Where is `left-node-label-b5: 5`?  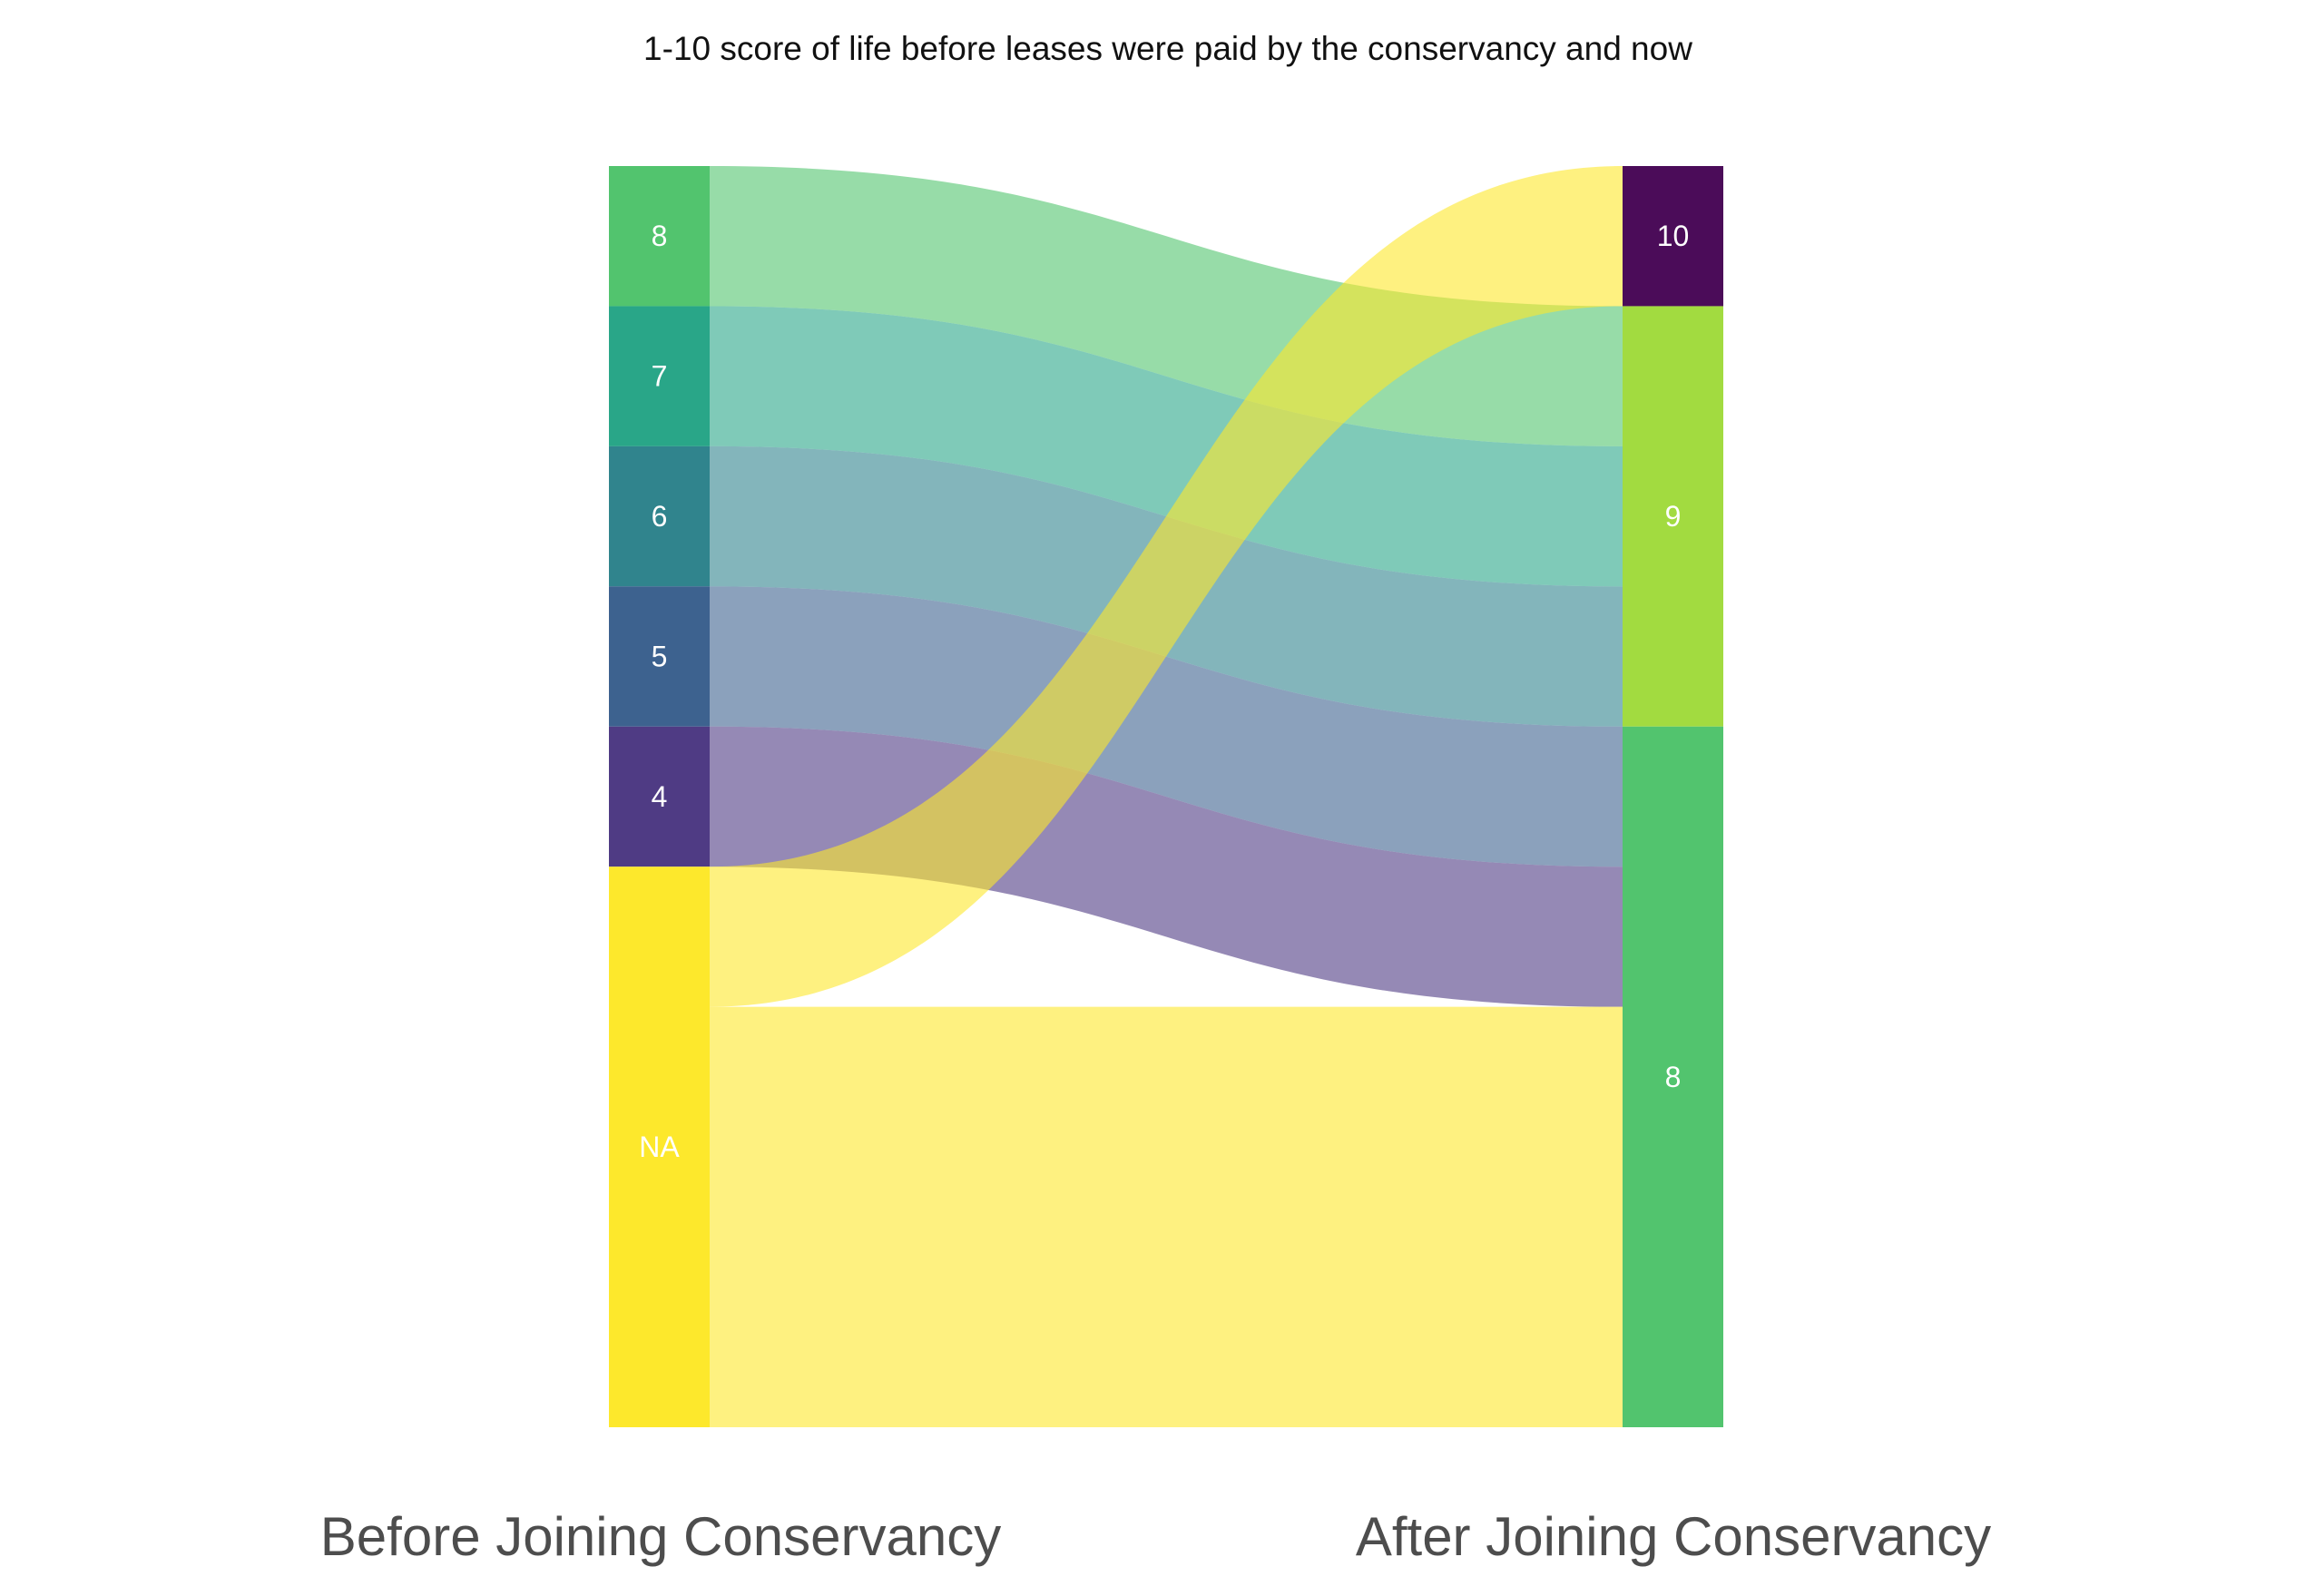 left-node-label-b5: 5 is located at coordinates (660, 657).